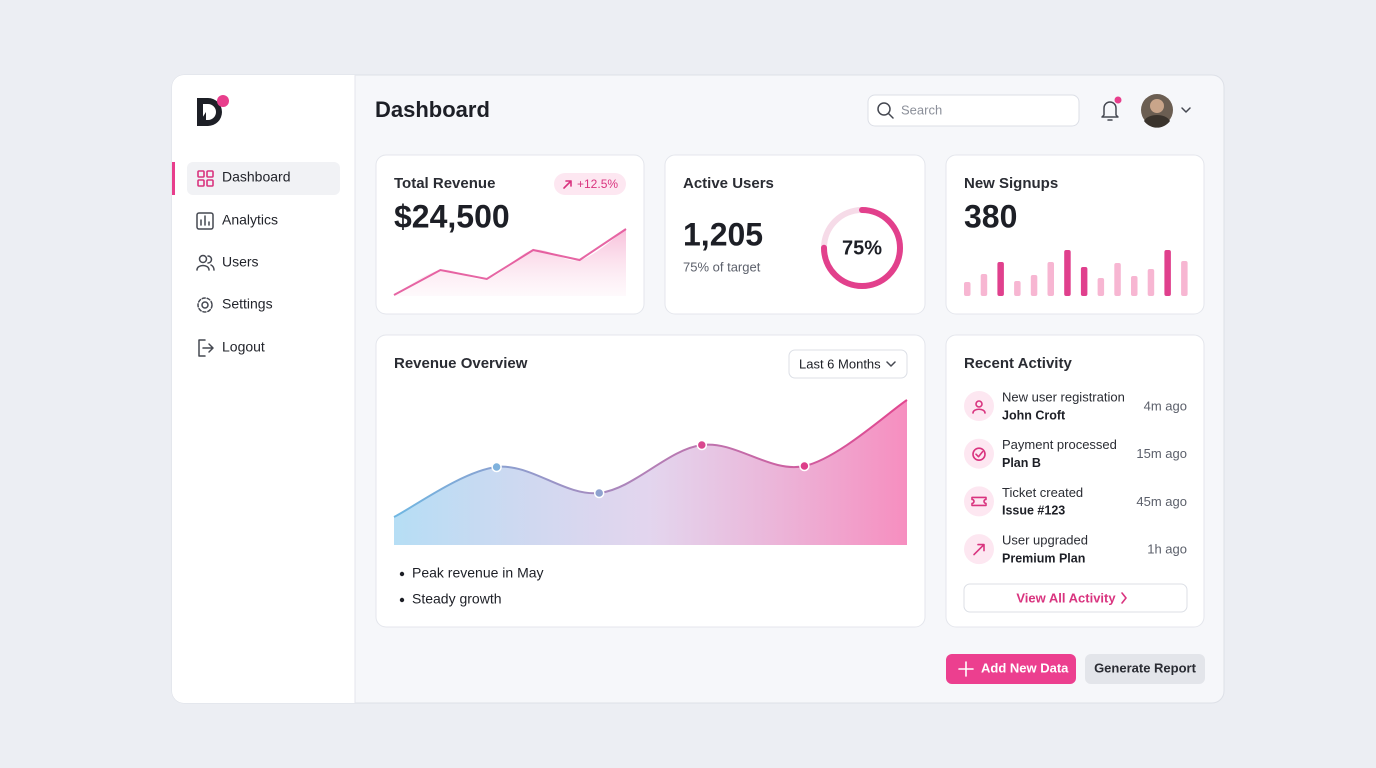 This screenshot has height=768, width=1376. I want to click on overview-area, so click(650, 472).